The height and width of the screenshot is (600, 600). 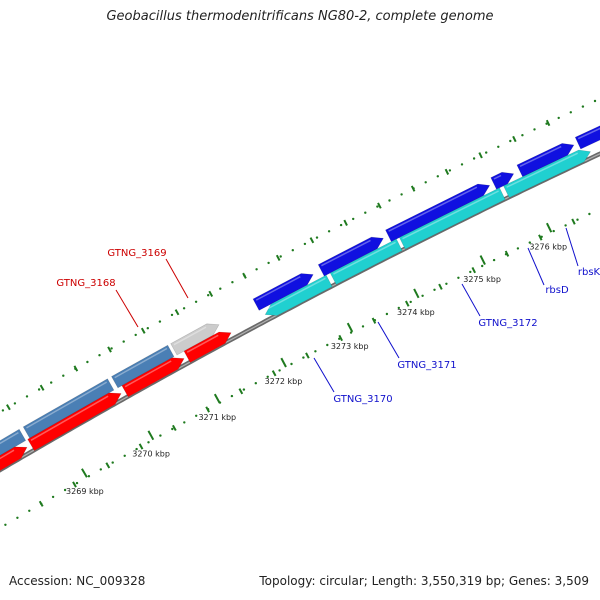 What do you see at coordinates (217, 417) in the screenshot?
I see `tick-label: 3271 kbp` at bounding box center [217, 417].